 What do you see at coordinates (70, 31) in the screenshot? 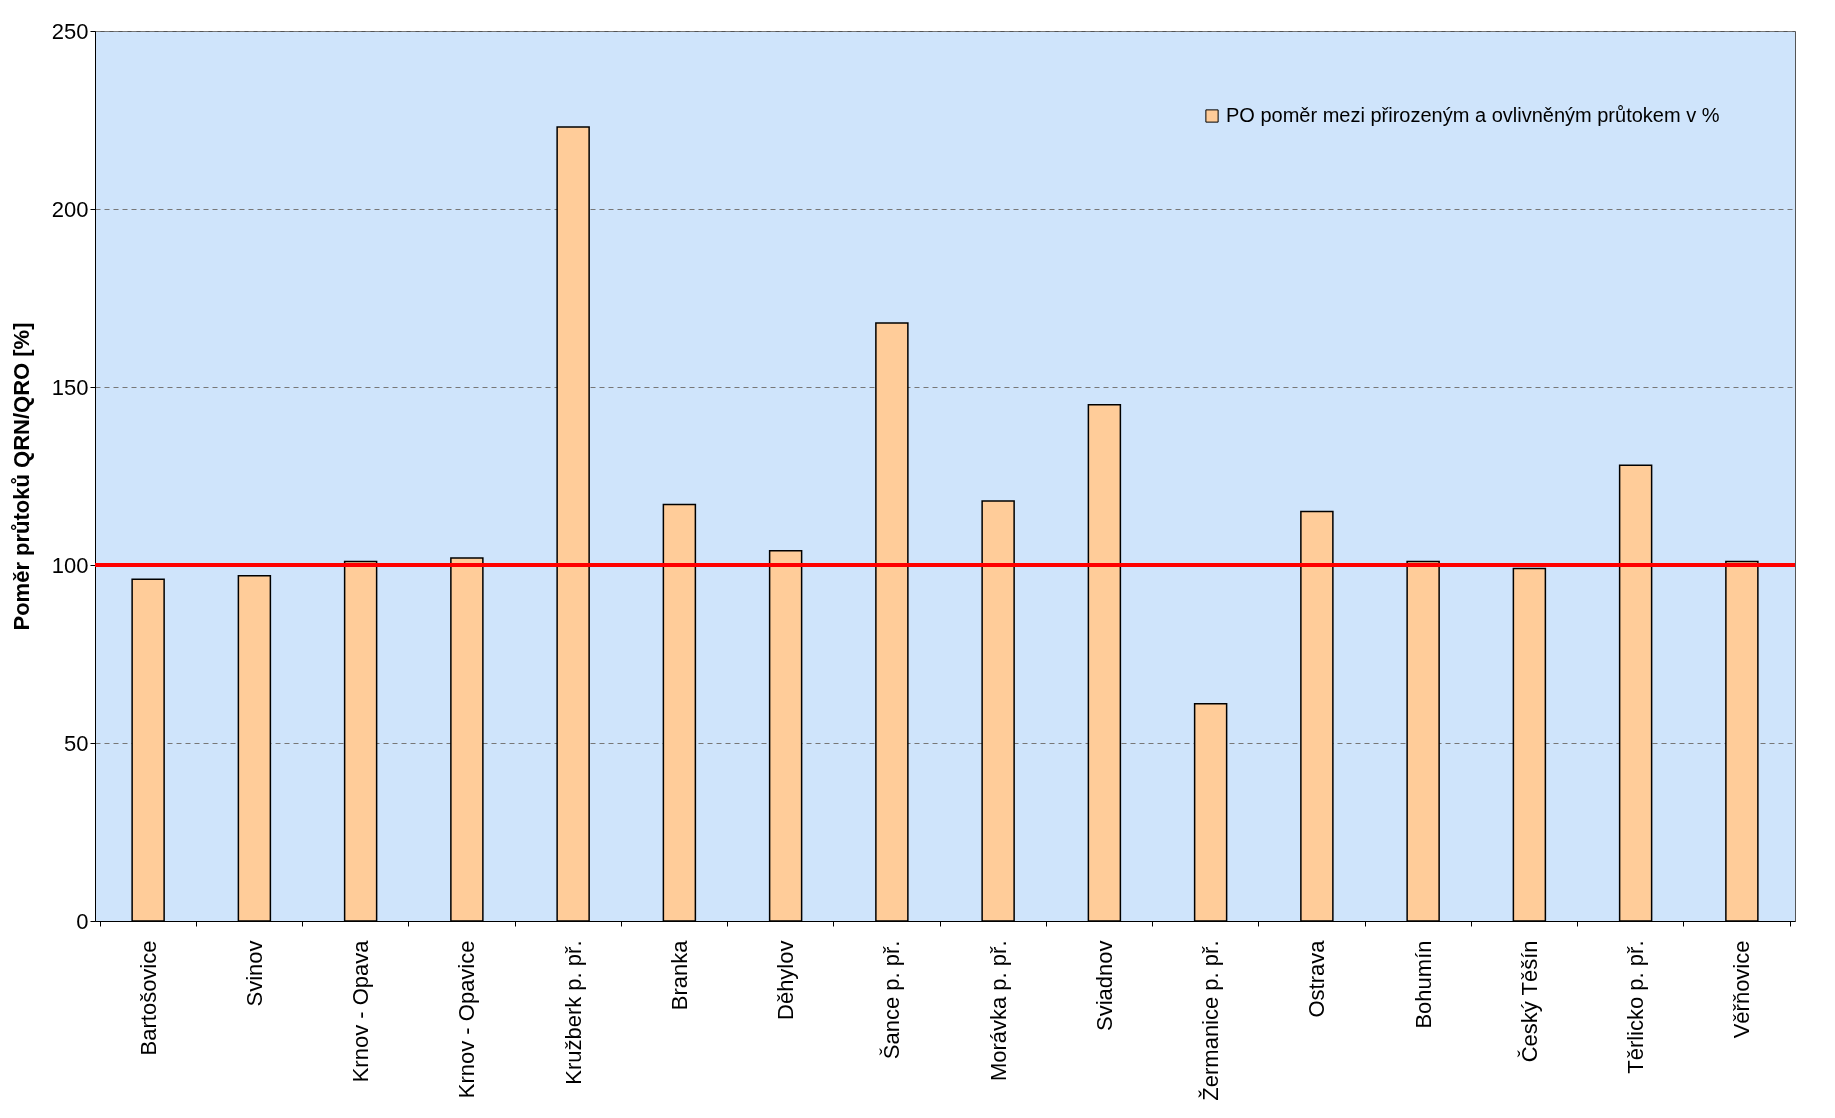
I see `y-tick-label: 250` at bounding box center [70, 31].